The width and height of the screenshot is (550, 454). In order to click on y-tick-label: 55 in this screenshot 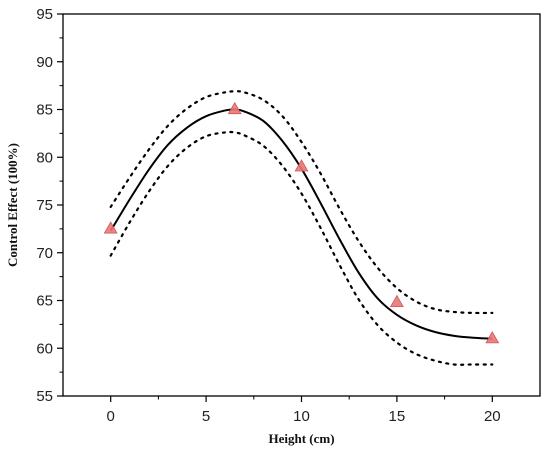, I will do `click(44, 396)`.